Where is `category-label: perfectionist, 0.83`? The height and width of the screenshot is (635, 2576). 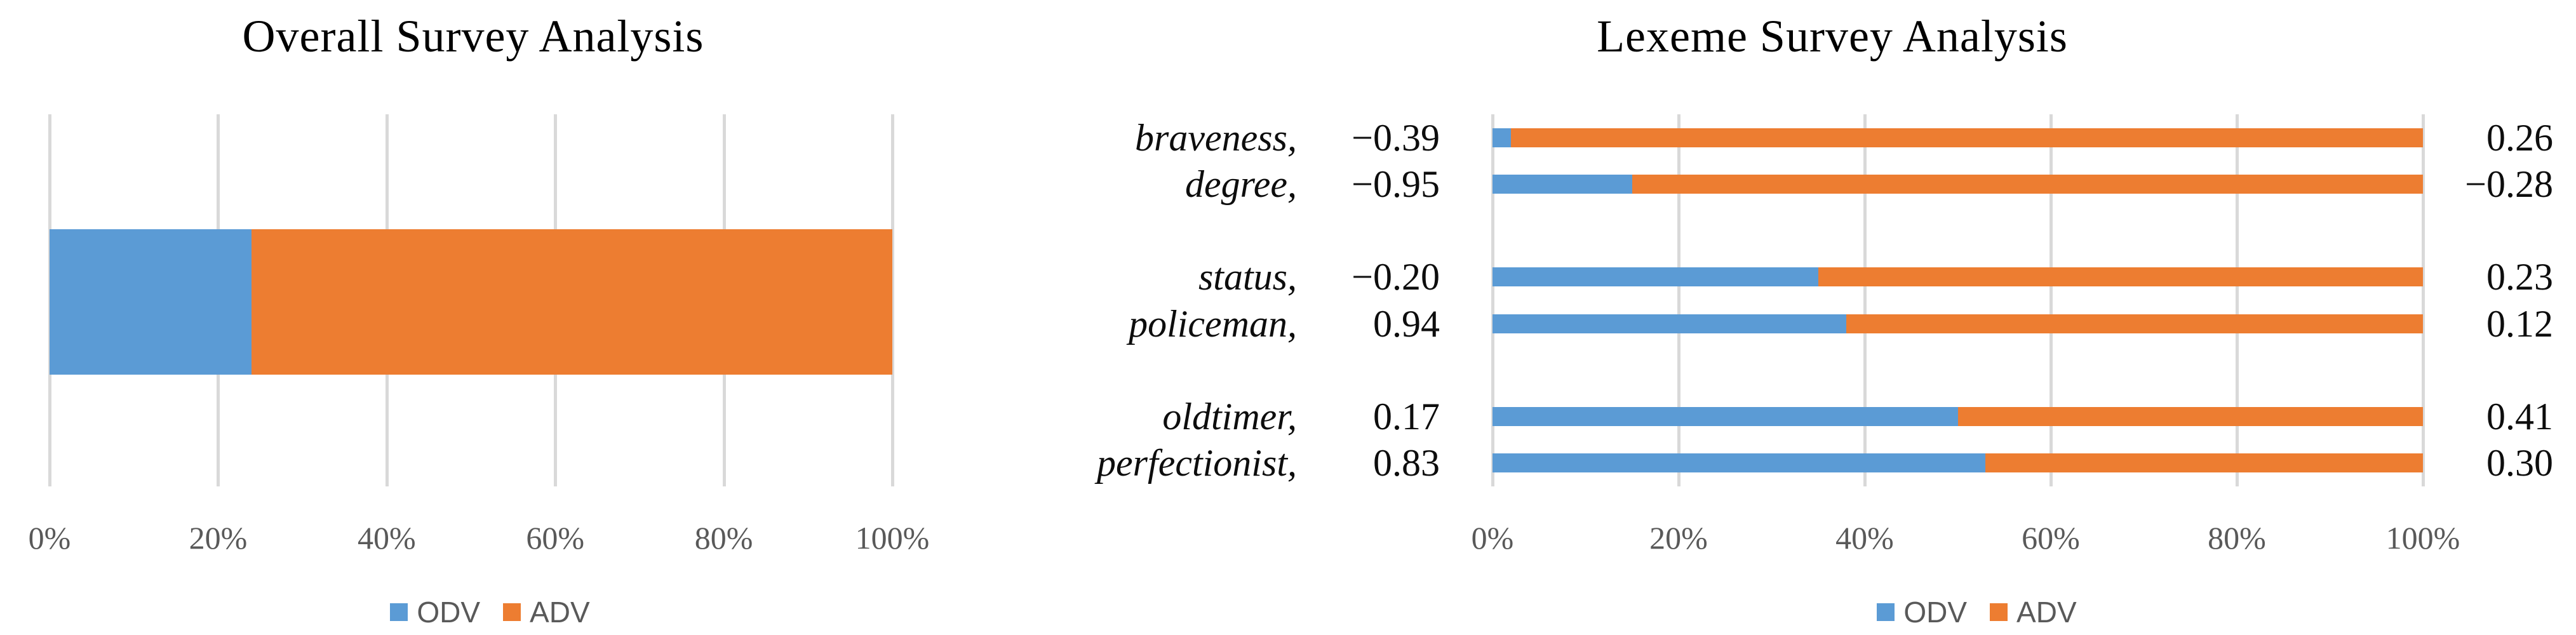 category-label: perfectionist, 0.83 is located at coordinates (1253, 463).